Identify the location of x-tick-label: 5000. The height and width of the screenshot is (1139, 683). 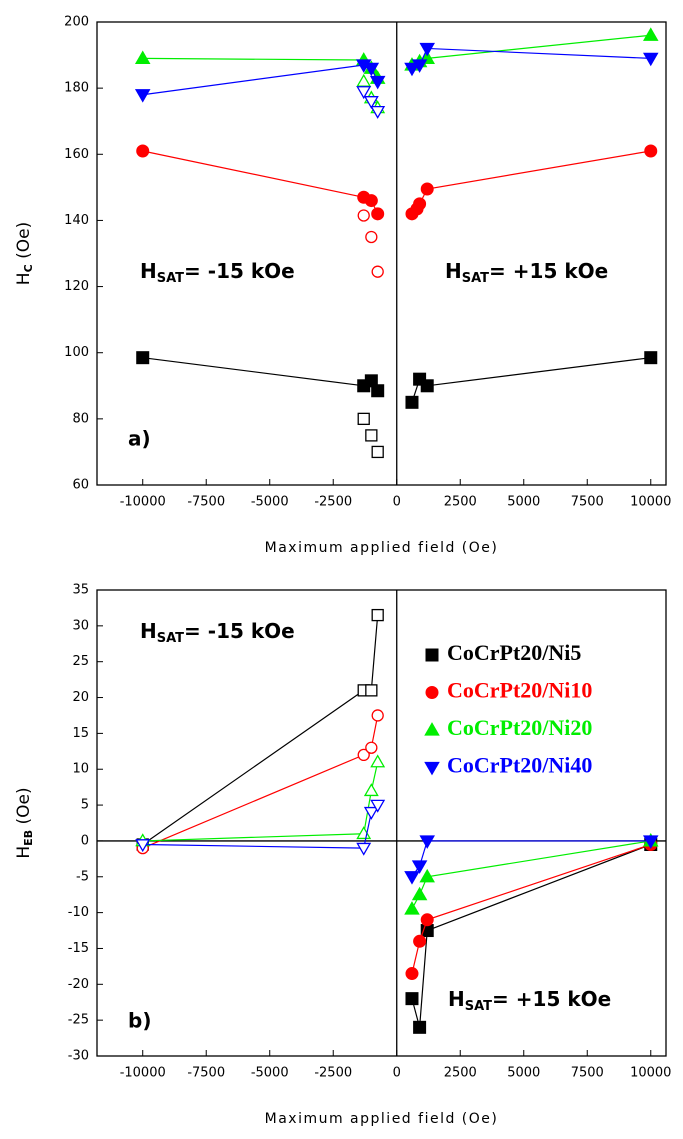
(523, 1073).